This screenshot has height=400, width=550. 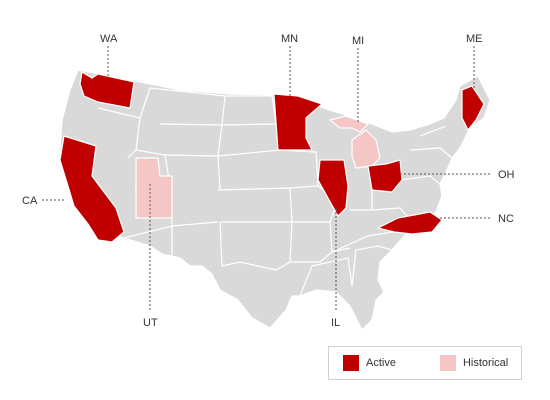 What do you see at coordinates (506, 175) in the screenshot?
I see `label-oh: OH` at bounding box center [506, 175].